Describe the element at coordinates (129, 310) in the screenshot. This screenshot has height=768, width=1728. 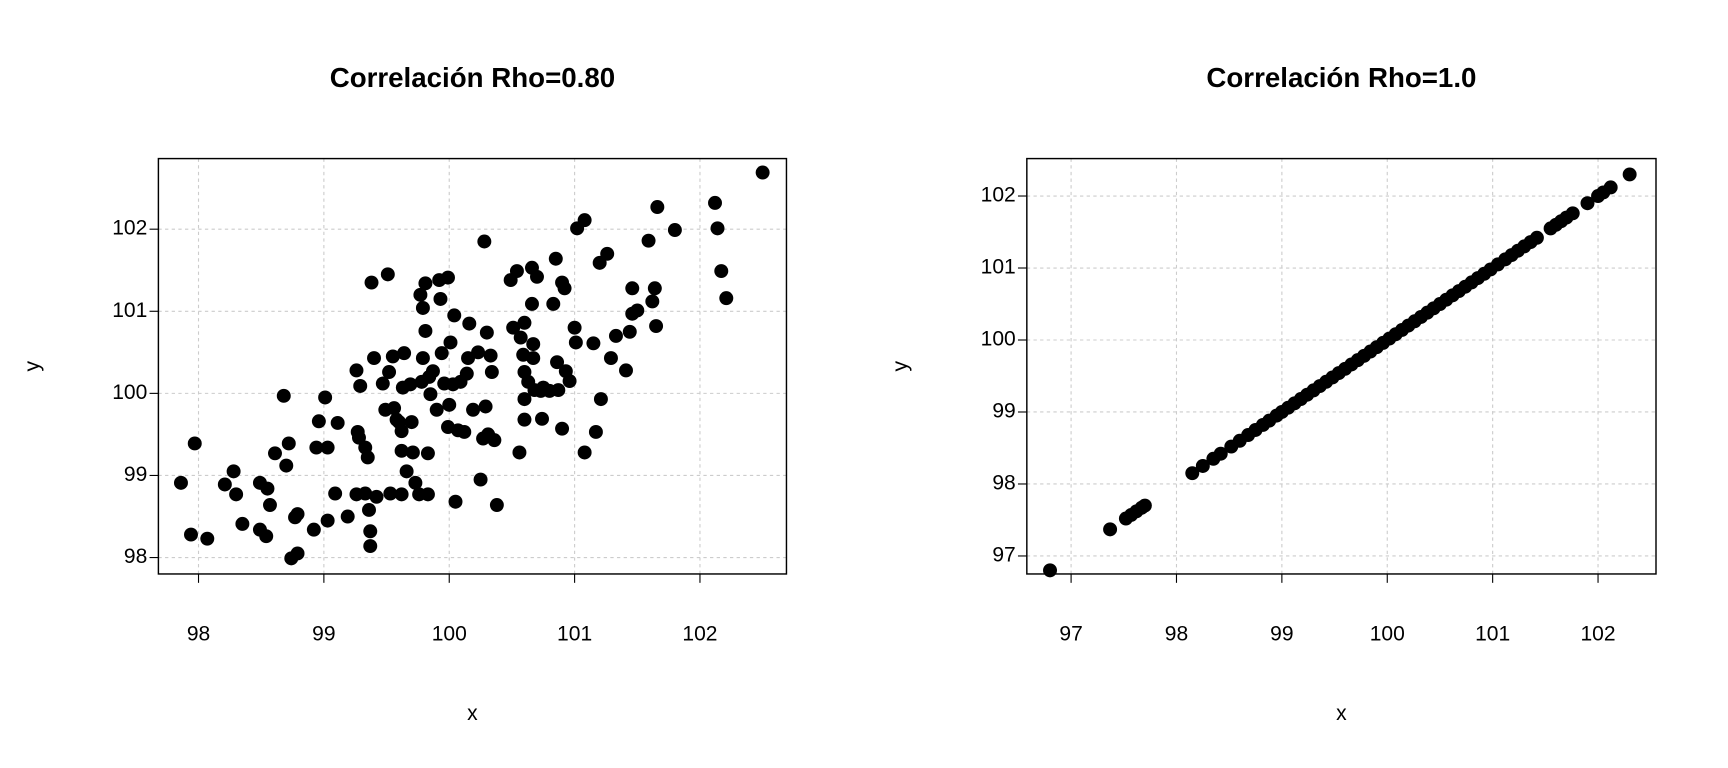
I see `y-tick-label: 101` at that location.